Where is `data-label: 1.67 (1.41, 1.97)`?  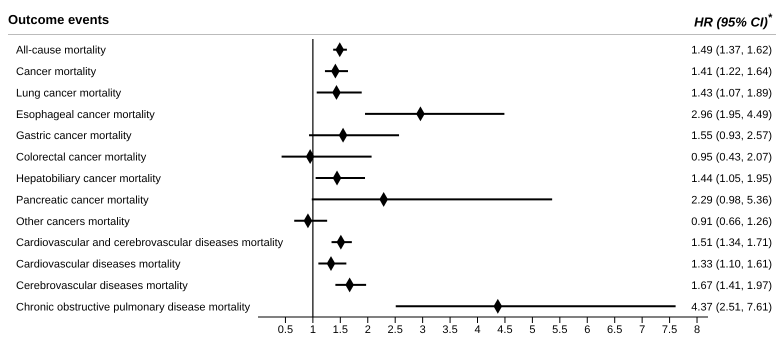
data-label: 1.67 (1.41, 1.97) is located at coordinates (731, 286).